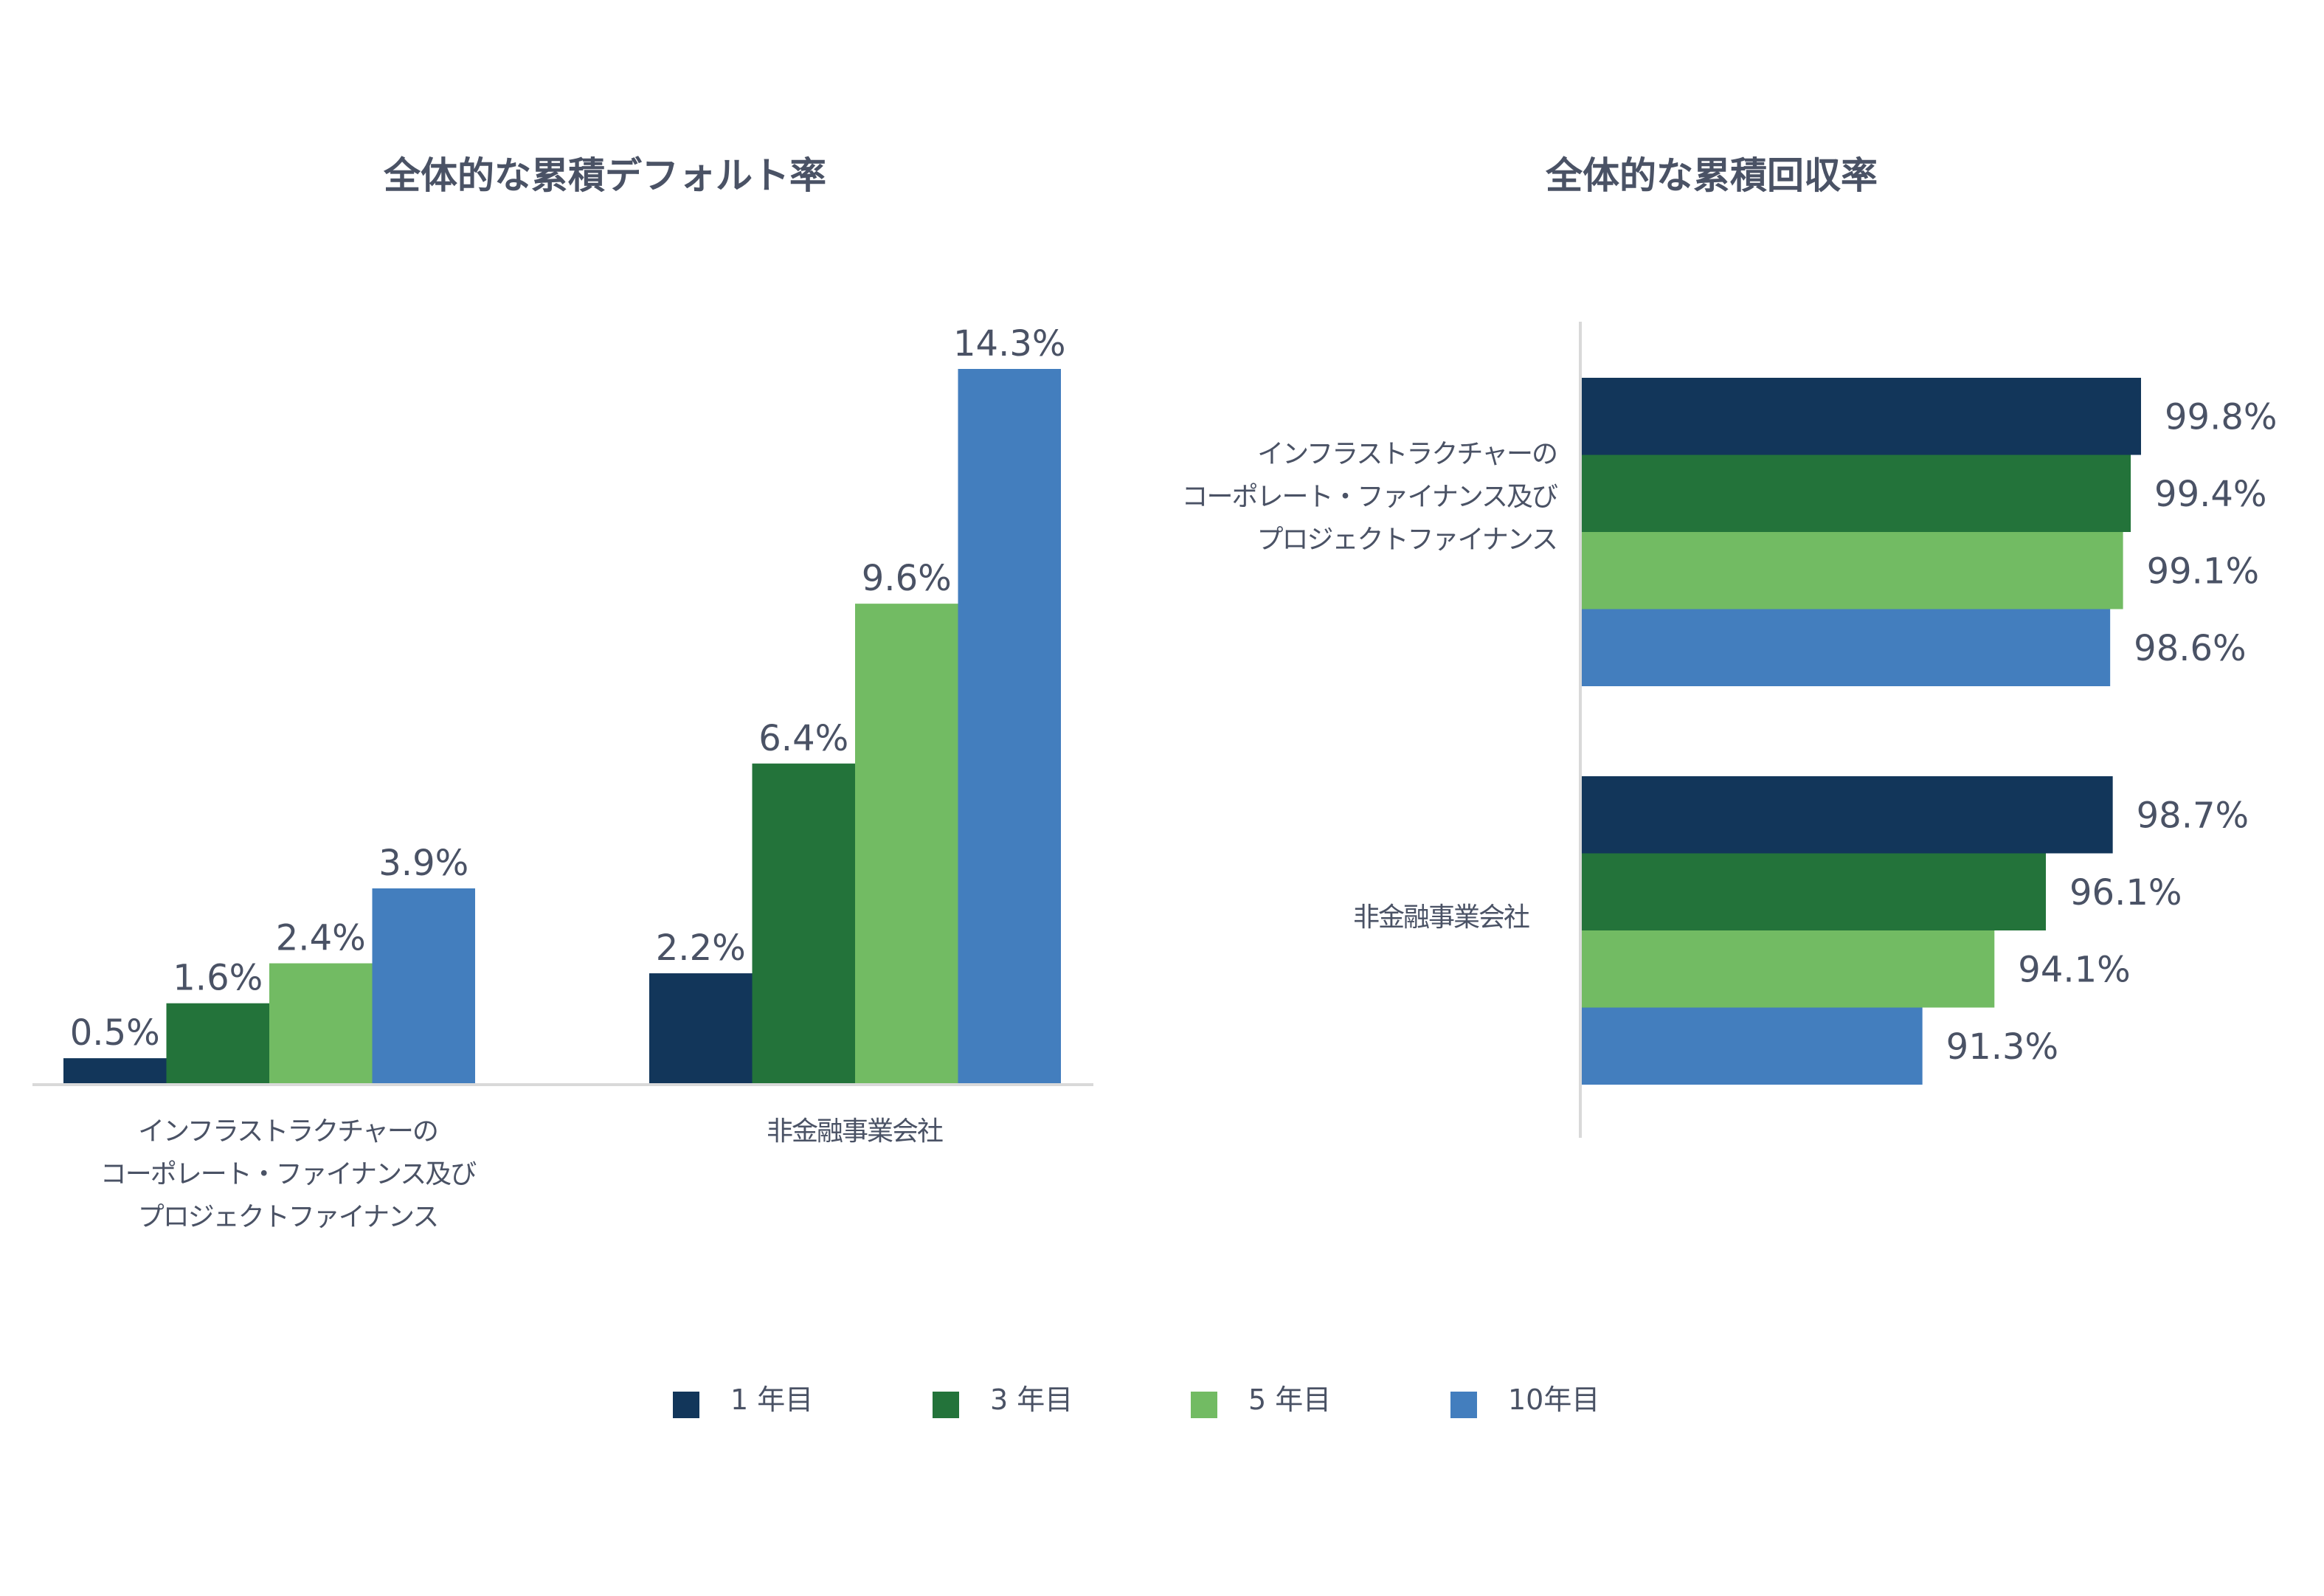  What do you see at coordinates (1031, 1400) in the screenshot?
I see `legend-label: 3 年目` at bounding box center [1031, 1400].